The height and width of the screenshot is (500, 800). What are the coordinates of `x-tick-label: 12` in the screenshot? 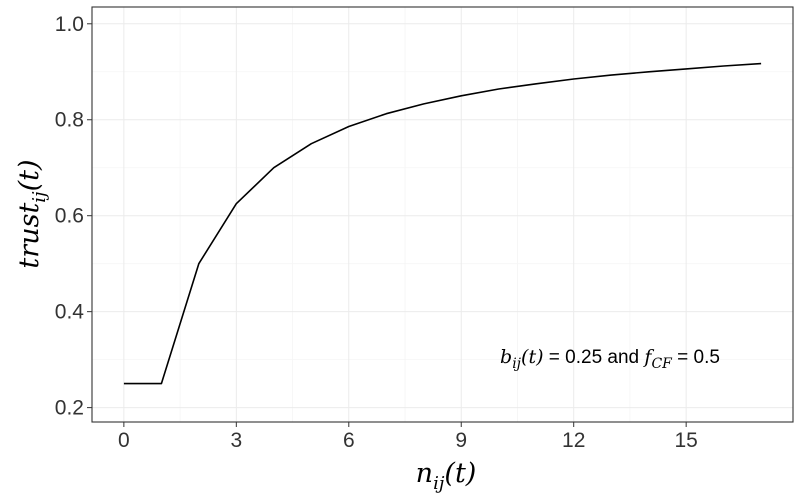 It's located at (573, 440).